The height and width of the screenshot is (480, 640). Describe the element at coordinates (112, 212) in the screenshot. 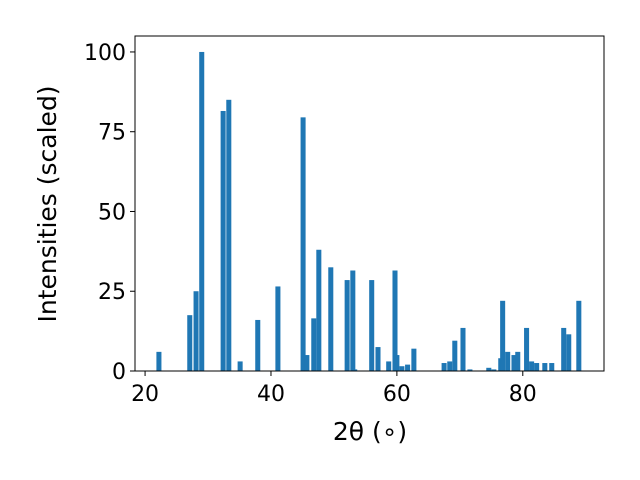

I see `y-tick-label: 50` at that location.